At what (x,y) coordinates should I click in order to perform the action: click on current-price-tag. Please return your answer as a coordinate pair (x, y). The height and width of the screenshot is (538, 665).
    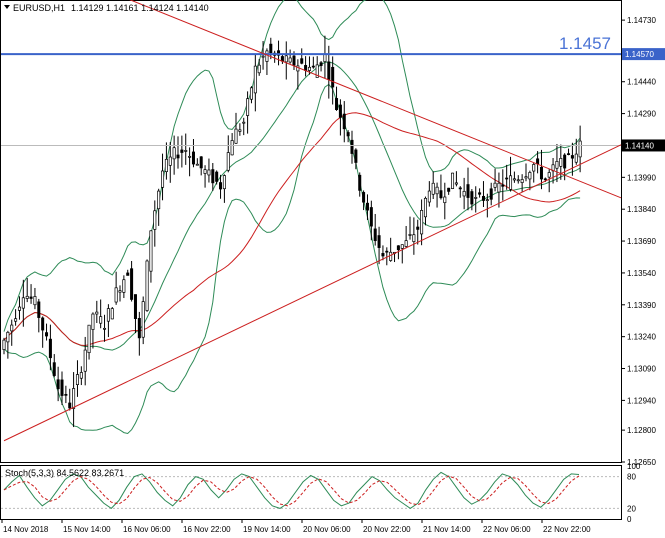
    Looking at the image, I should click on (643, 145).